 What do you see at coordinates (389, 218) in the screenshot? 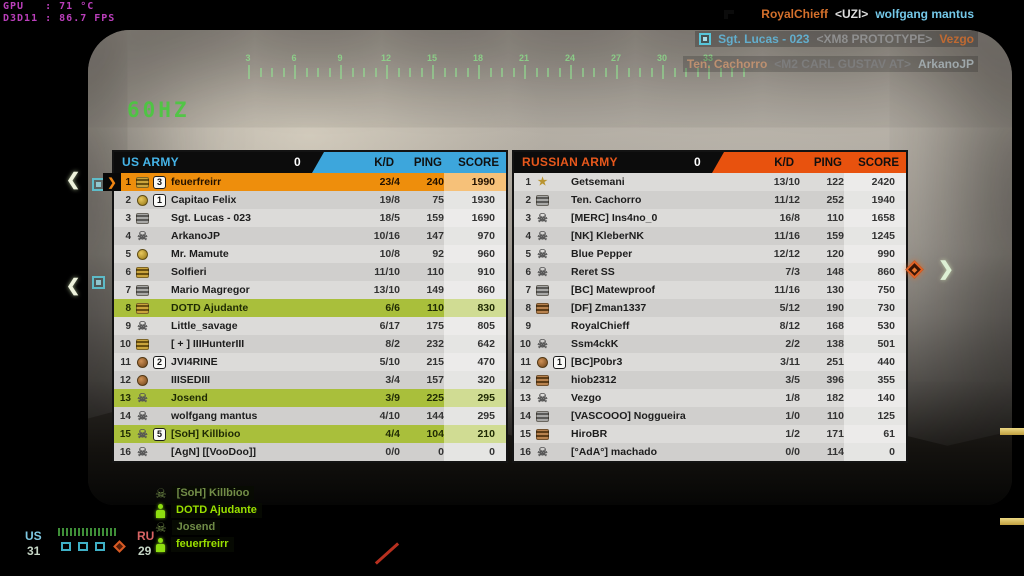
I see `player-kd: 18/5` at bounding box center [389, 218].